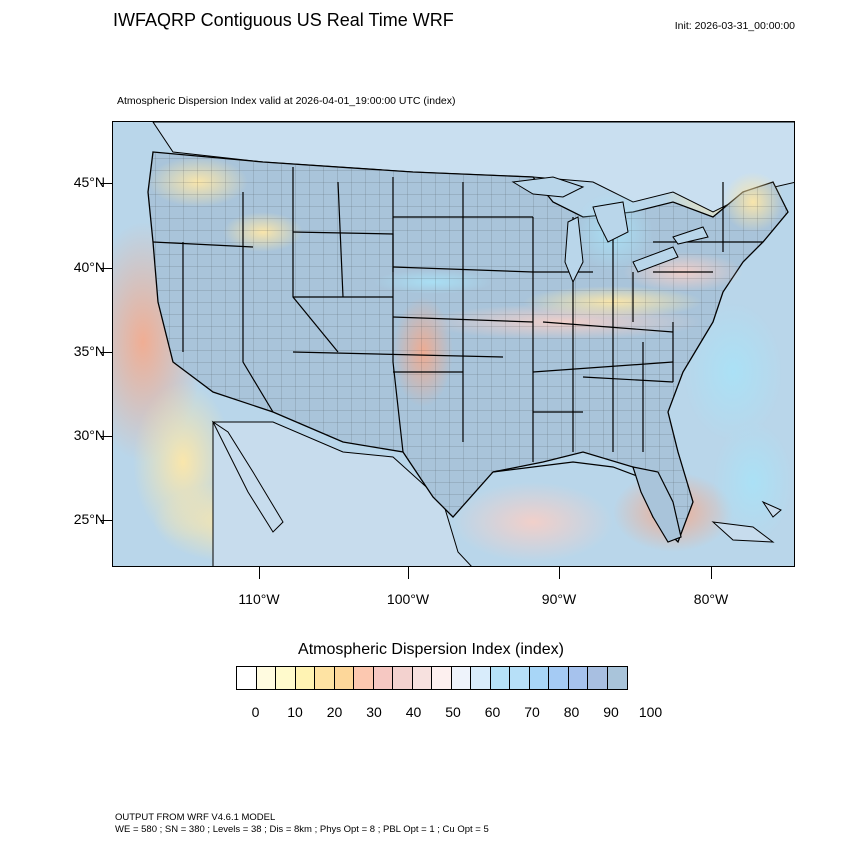 This screenshot has width=850, height=850. I want to click on lat-label-30n: 30°N, so click(89, 435).